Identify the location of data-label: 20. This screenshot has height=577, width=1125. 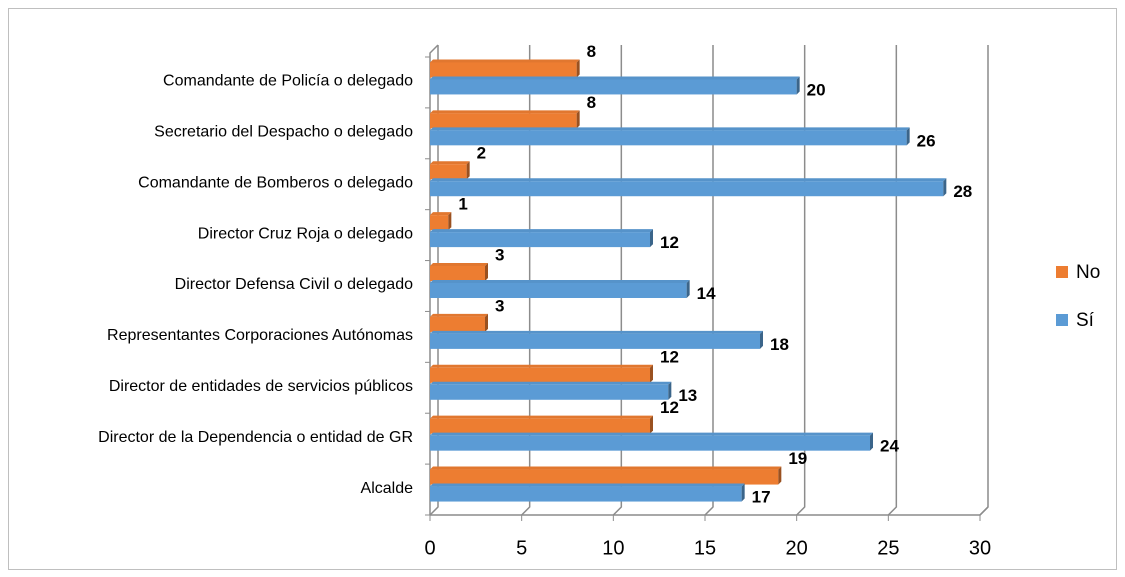
(816, 89).